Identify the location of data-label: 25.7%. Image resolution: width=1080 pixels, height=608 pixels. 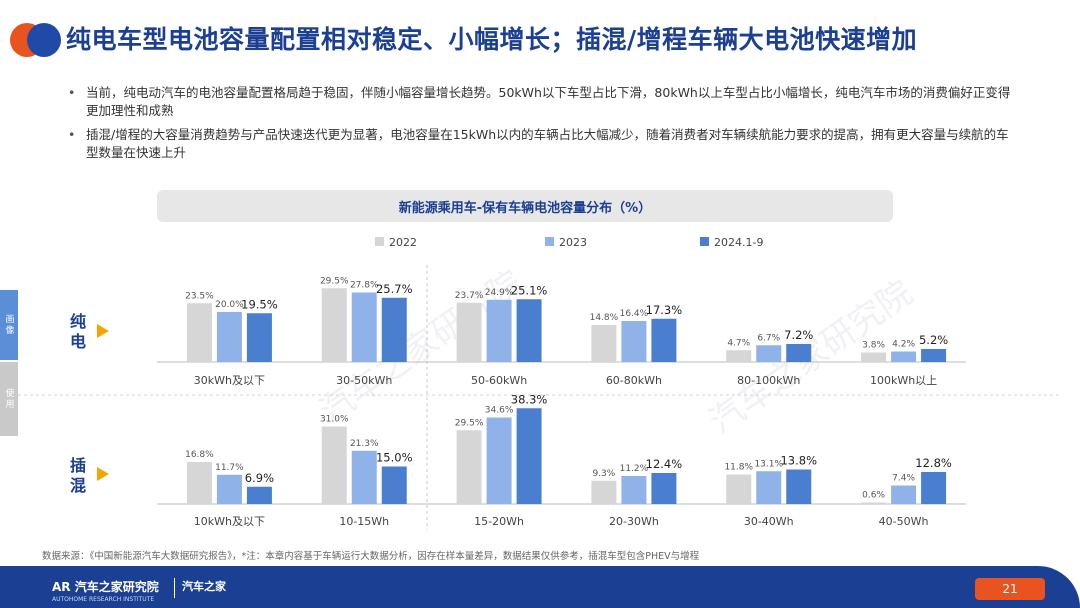
(394, 289).